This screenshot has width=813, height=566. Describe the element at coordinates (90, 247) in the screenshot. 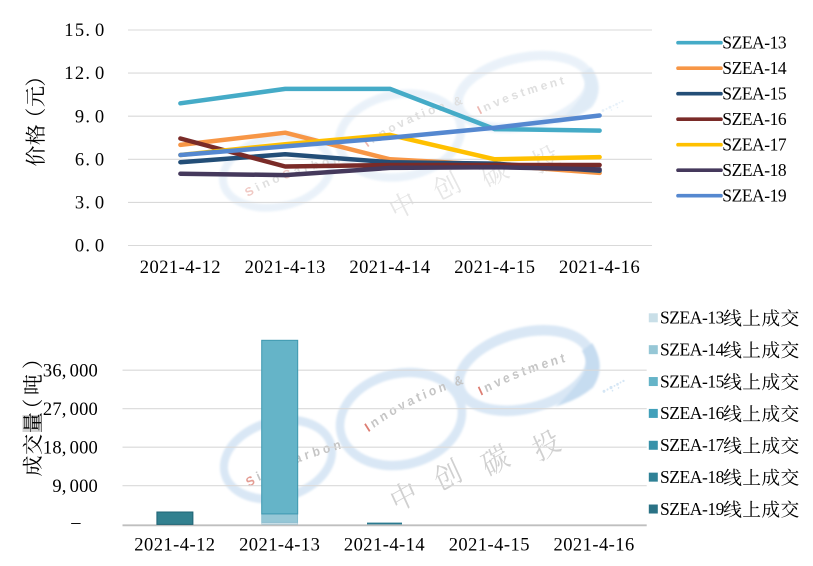

I see `svg-text:0.0: 0. 0` at that location.